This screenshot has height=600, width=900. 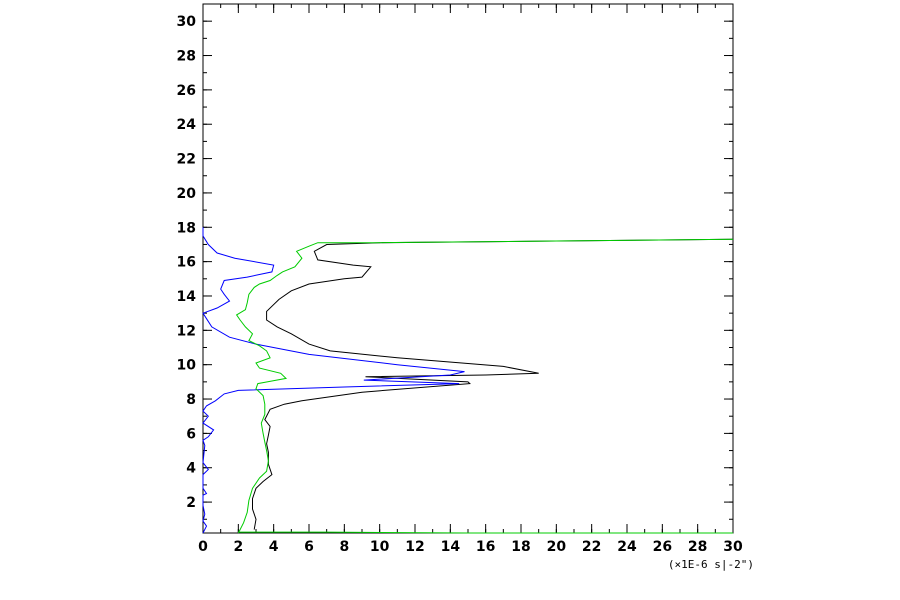 I want to click on y-tick-label: 6, so click(x=191, y=434).